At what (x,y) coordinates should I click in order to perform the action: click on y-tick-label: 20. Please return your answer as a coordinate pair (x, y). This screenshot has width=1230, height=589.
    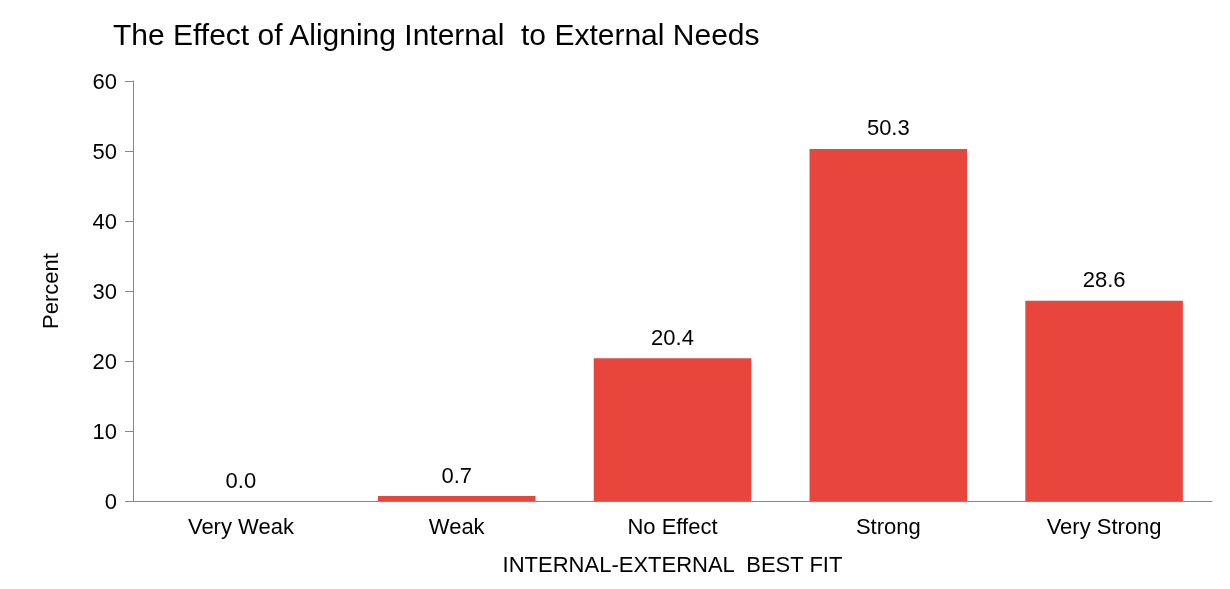
    Looking at the image, I should click on (104, 361).